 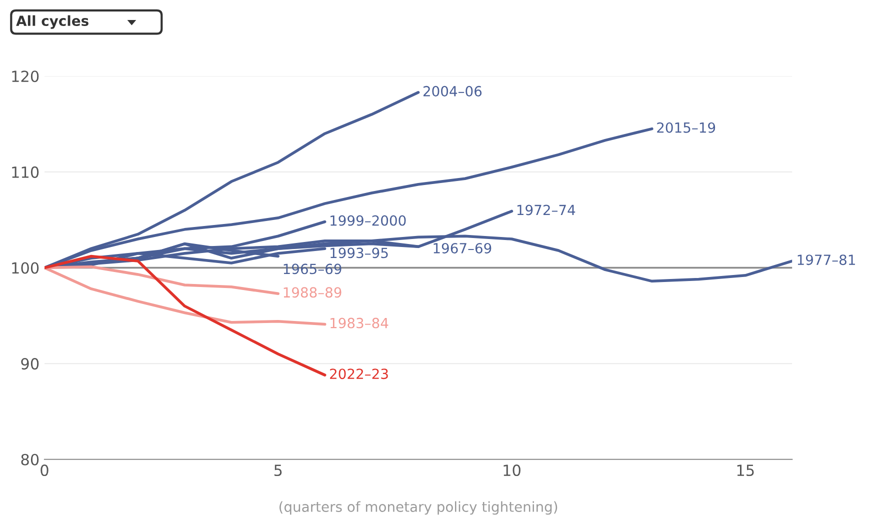 What do you see at coordinates (25, 172) in the screenshot?
I see `y-tick-label: 110` at bounding box center [25, 172].